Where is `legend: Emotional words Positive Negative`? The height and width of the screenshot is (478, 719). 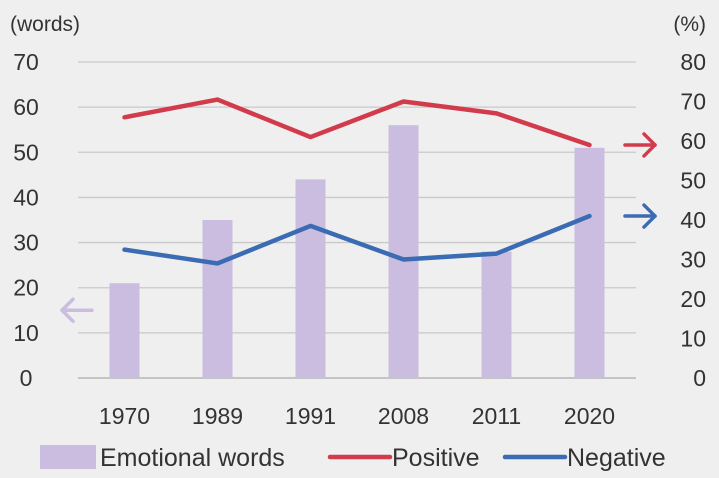 legend: Emotional words Positive Negative is located at coordinates (353, 458).